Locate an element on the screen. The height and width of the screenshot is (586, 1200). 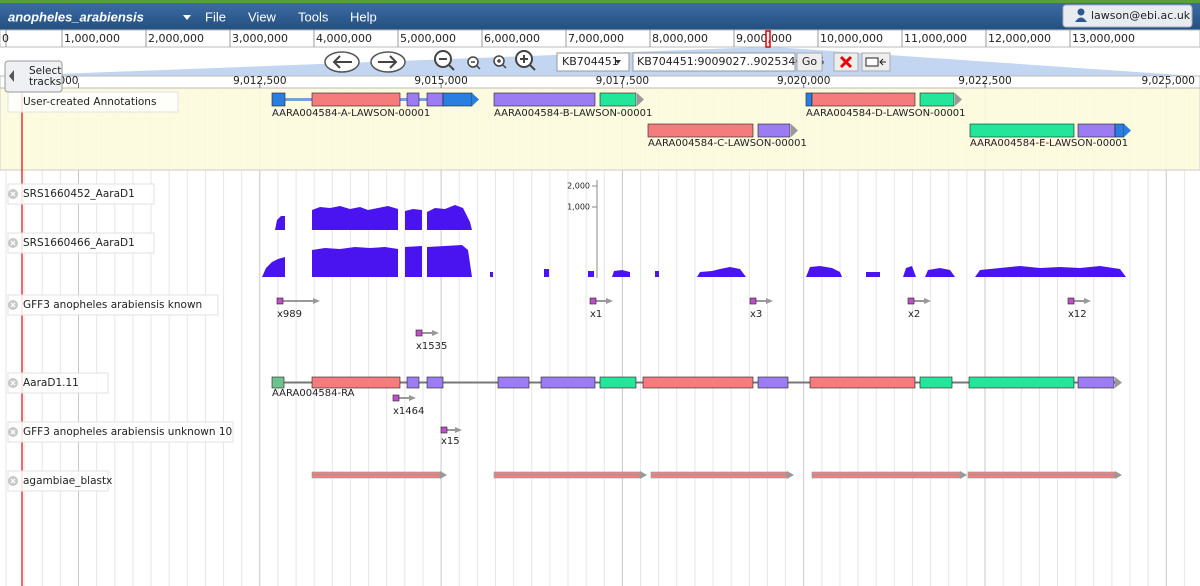
reference-select is located at coordinates (593, 62).